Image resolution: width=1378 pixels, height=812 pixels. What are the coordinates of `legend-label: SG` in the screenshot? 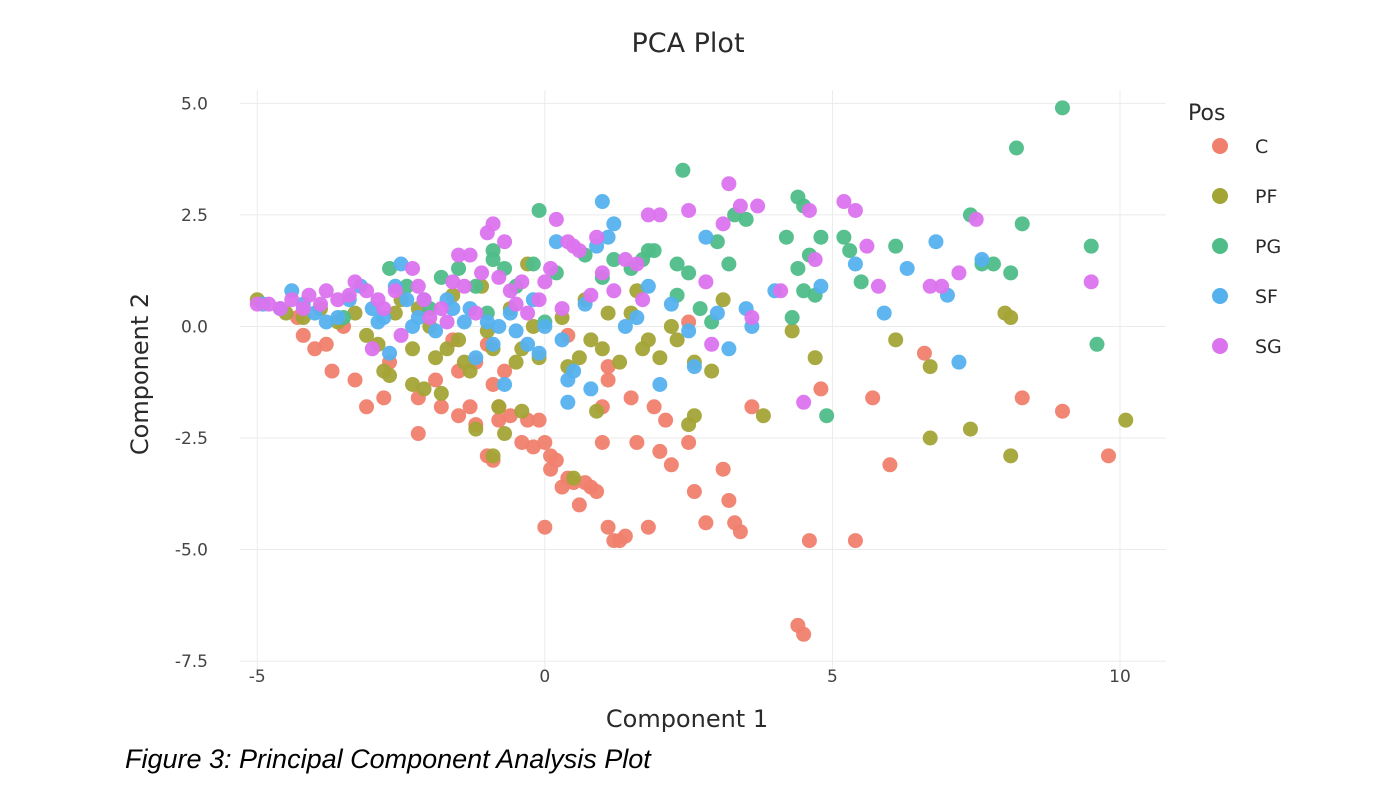 It's located at (1268, 347).